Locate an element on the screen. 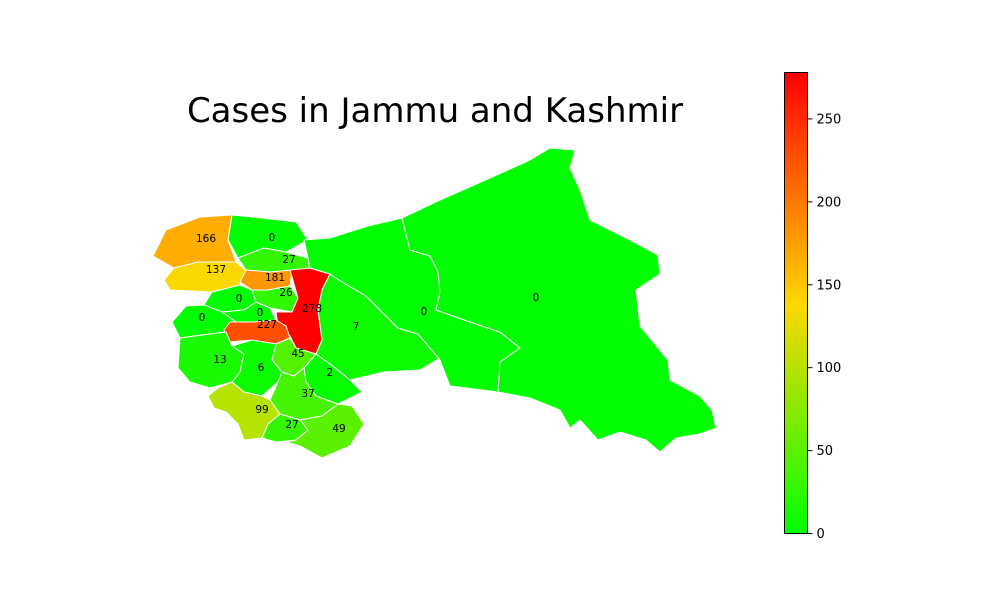 The image size is (1000, 600). colorbar-gradient is located at coordinates (796, 303).